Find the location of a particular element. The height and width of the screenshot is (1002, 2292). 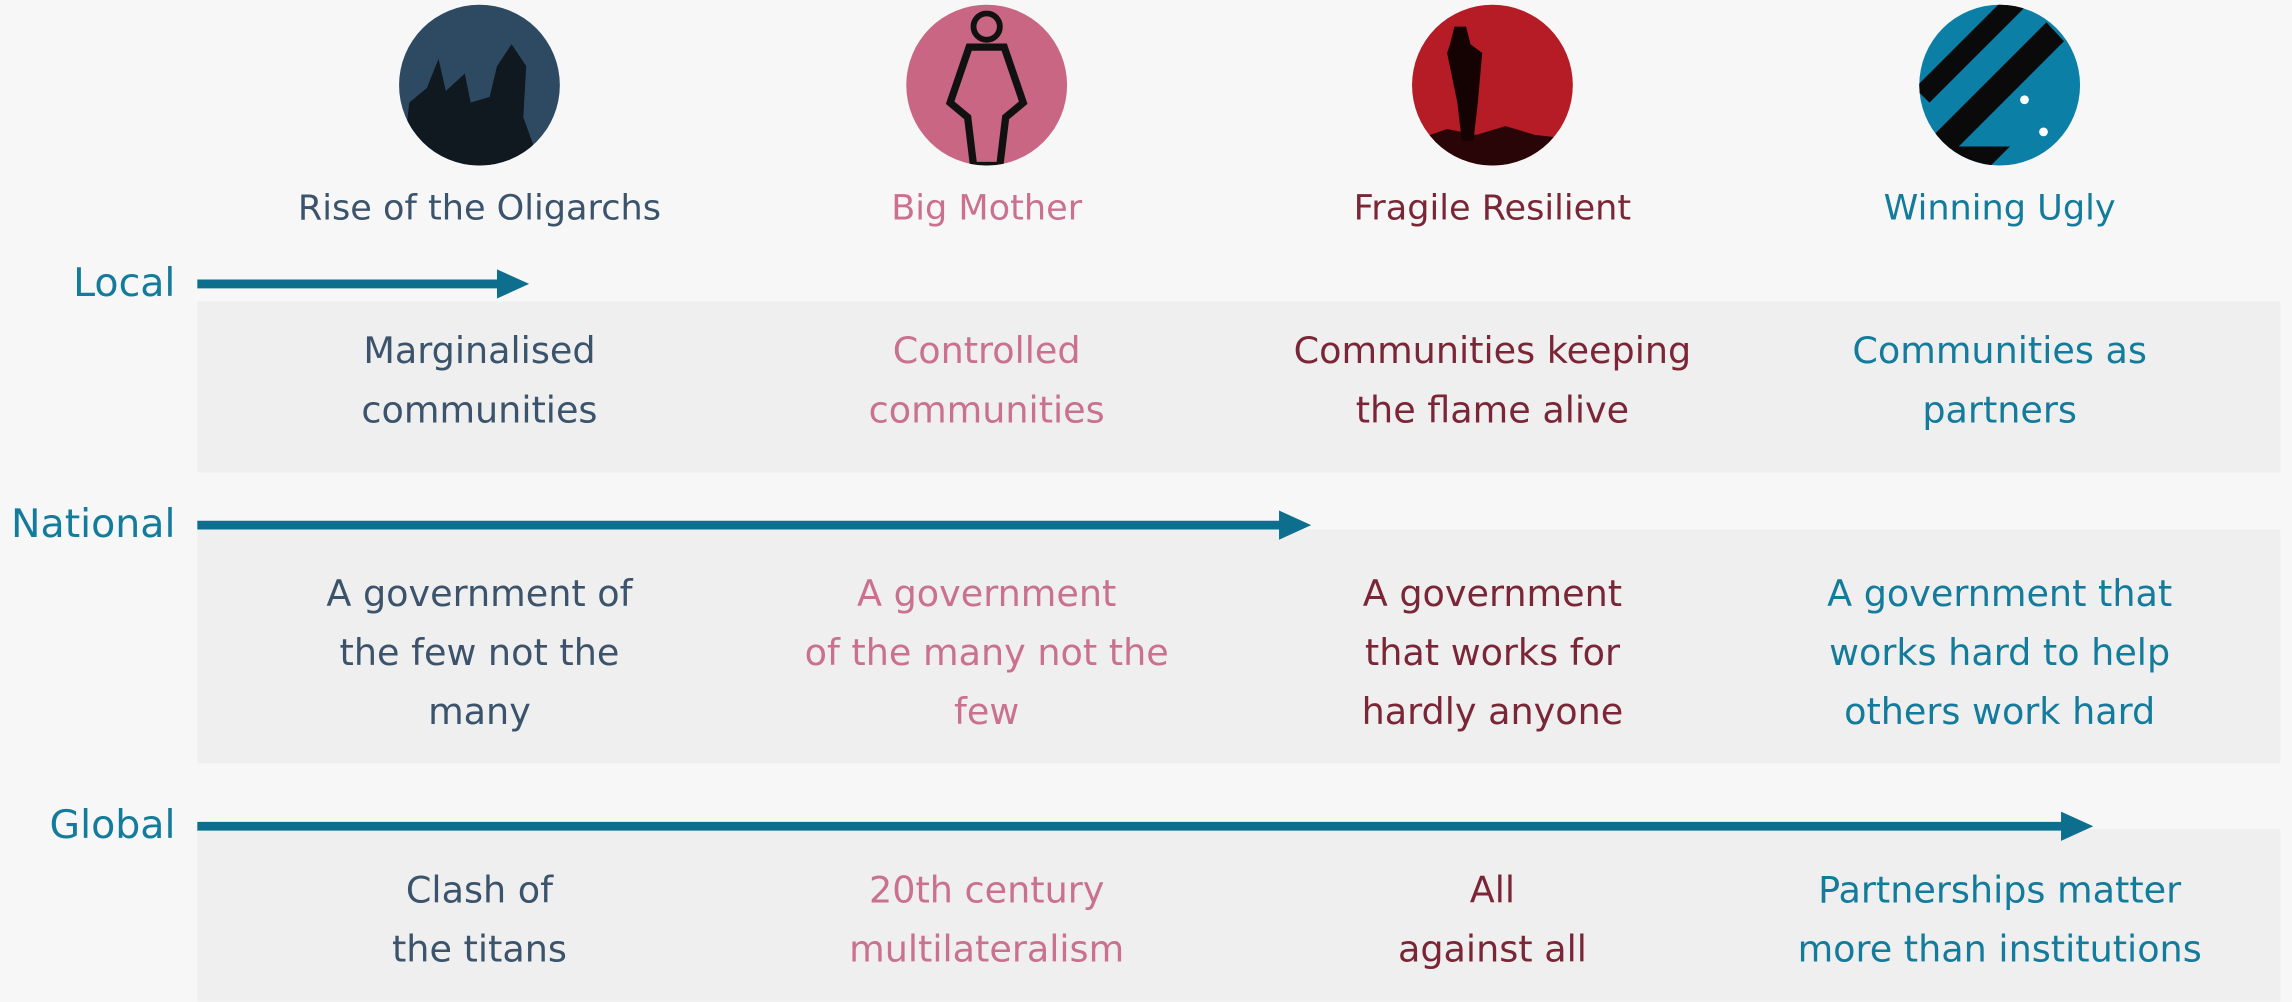

scenario-title: Fragile Resilient is located at coordinates (1493, 207).